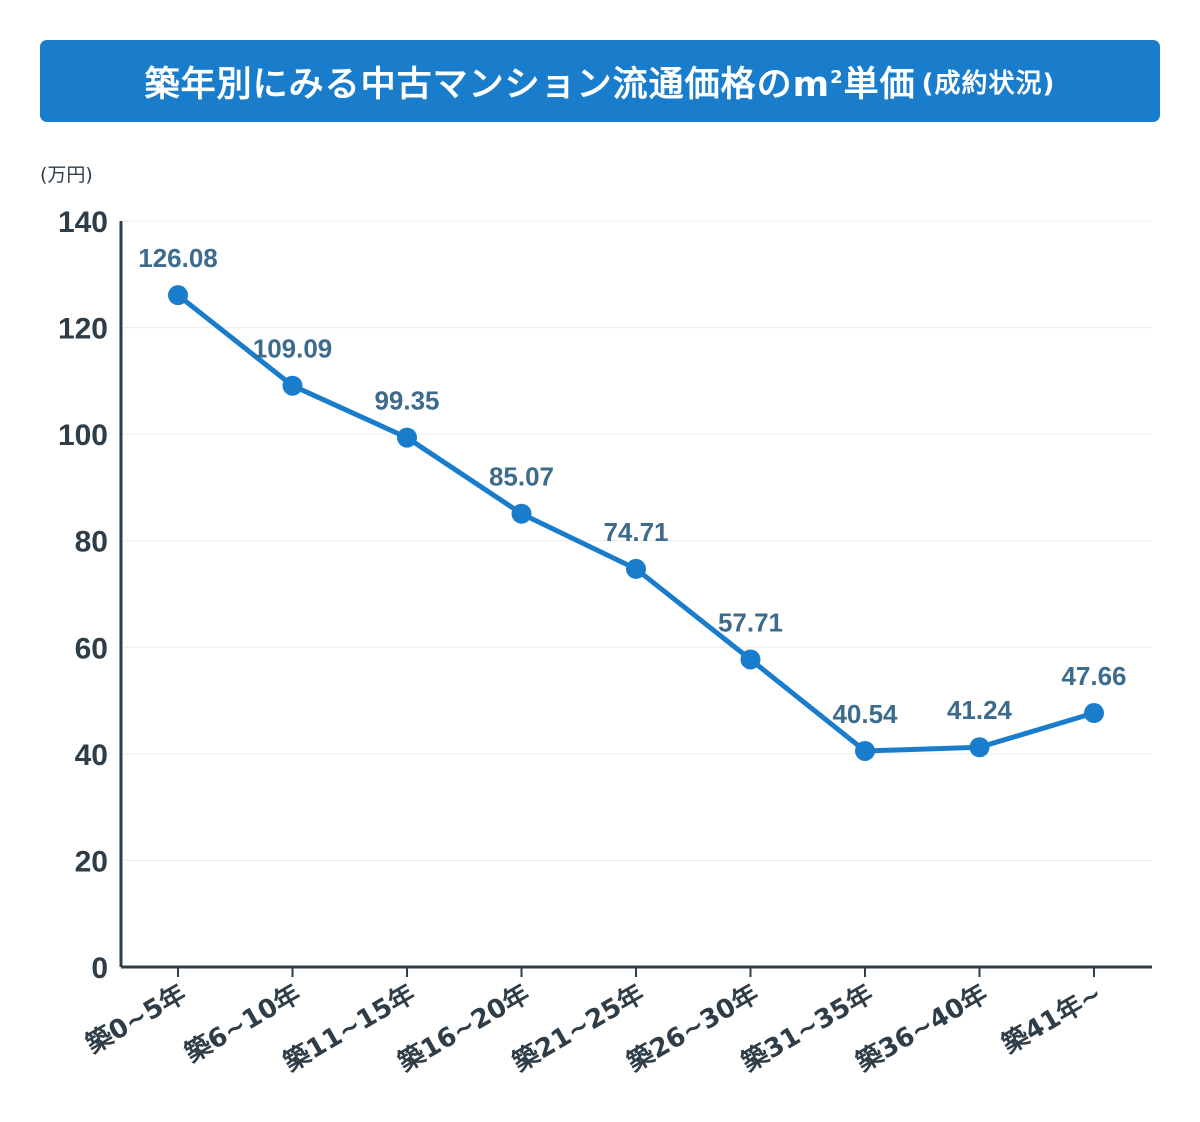 This screenshot has height=1122, width=1200. What do you see at coordinates (1052, 1019) in the screenshot?
I see `x-tick-label: 築41年~` at bounding box center [1052, 1019].